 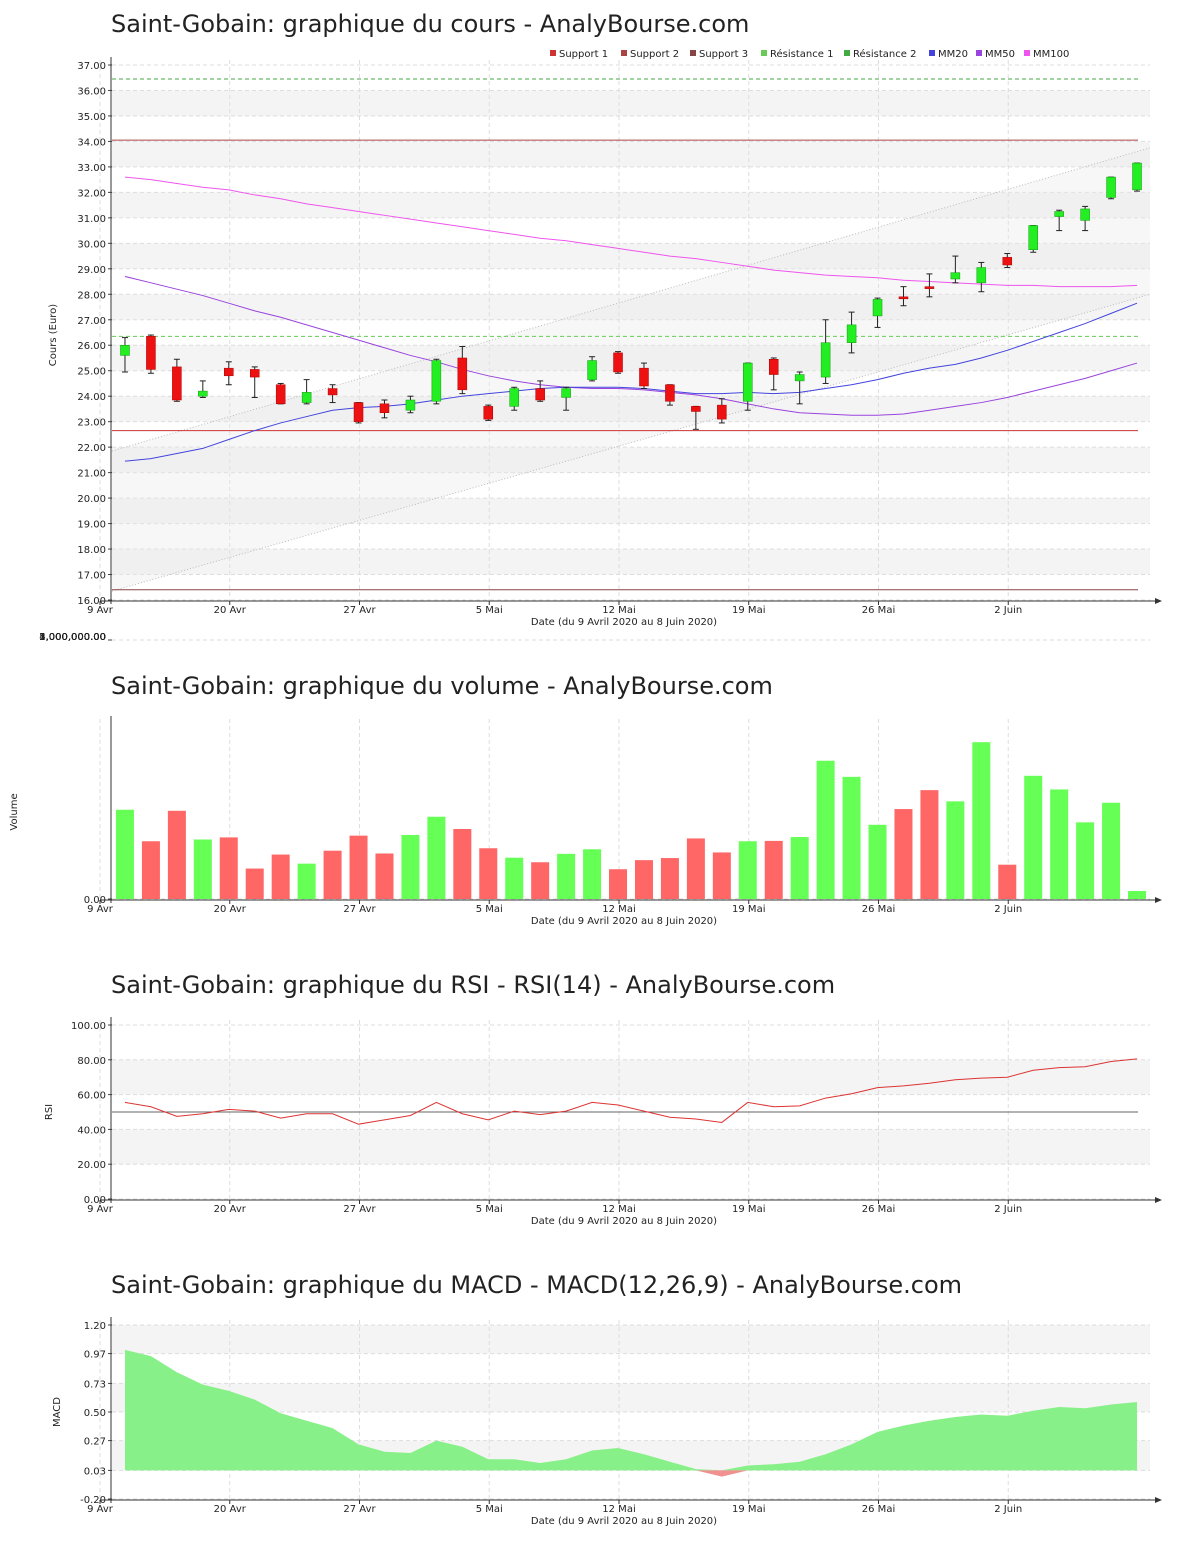 What do you see at coordinates (91, 117) in the screenshot?
I see `y-tick-label: 35.00` at bounding box center [91, 117].